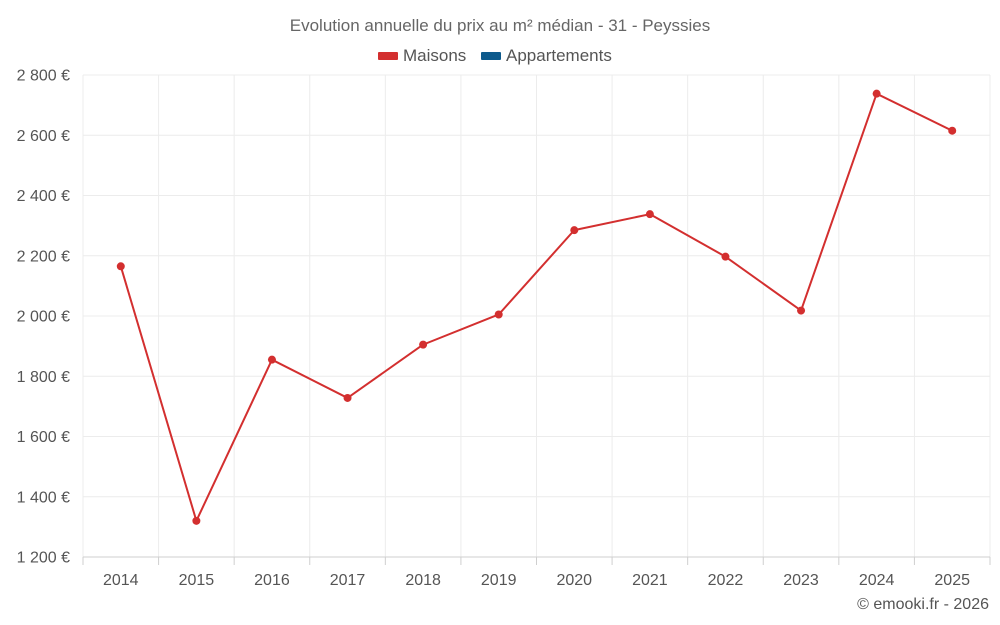 Image resolution: width=1000 pixels, height=625 pixels. I want to click on x-tick-label: 2016, so click(272, 580).